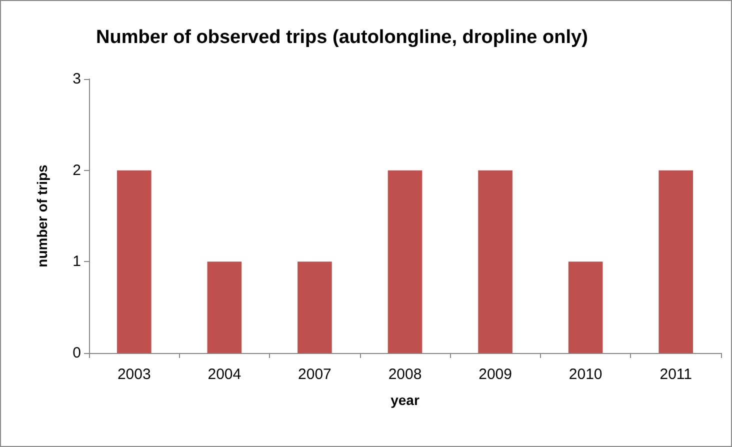 Image resolution: width=732 pixels, height=447 pixels. Describe the element at coordinates (76, 79) in the screenshot. I see `y-tick-label: 3` at that location.